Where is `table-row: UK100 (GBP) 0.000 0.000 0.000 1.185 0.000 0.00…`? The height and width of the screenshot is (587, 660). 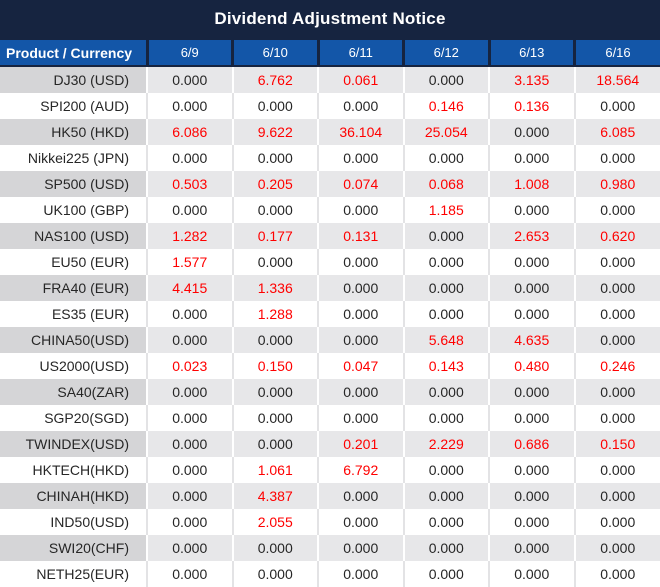
table-row: UK100 (GBP) 0.000 0.000 0.000 1.185 0.000 0.00… is located at coordinates (330, 210).